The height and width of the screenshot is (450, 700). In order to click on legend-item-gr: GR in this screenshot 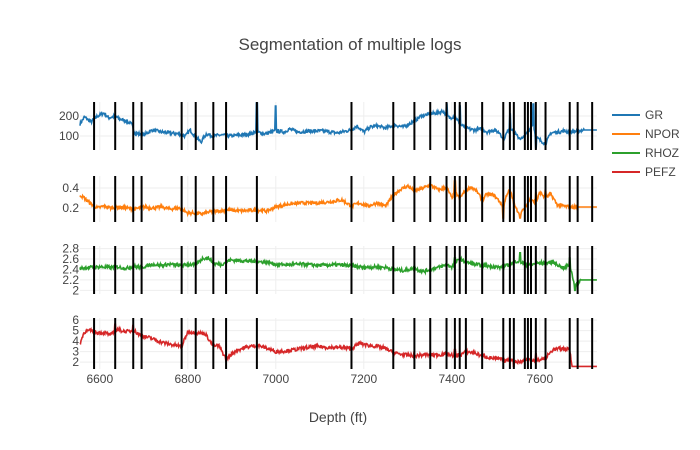, I will do `click(637, 115)`.